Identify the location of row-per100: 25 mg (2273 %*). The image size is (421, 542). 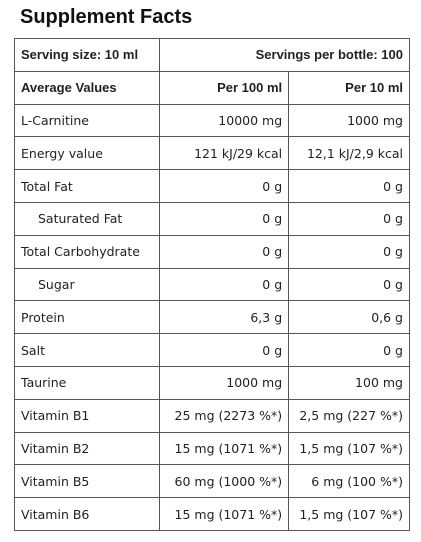
(224, 415).